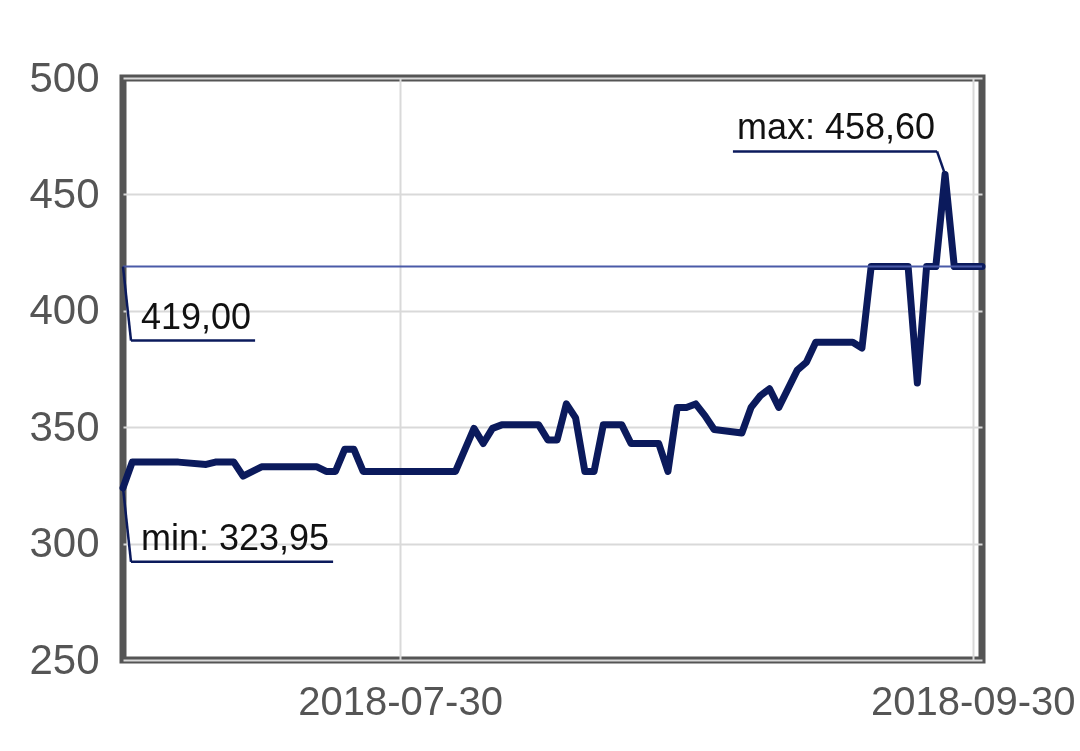 The image size is (1080, 751). What do you see at coordinates (64, 310) in the screenshot?
I see `y-tick-label: 400` at bounding box center [64, 310].